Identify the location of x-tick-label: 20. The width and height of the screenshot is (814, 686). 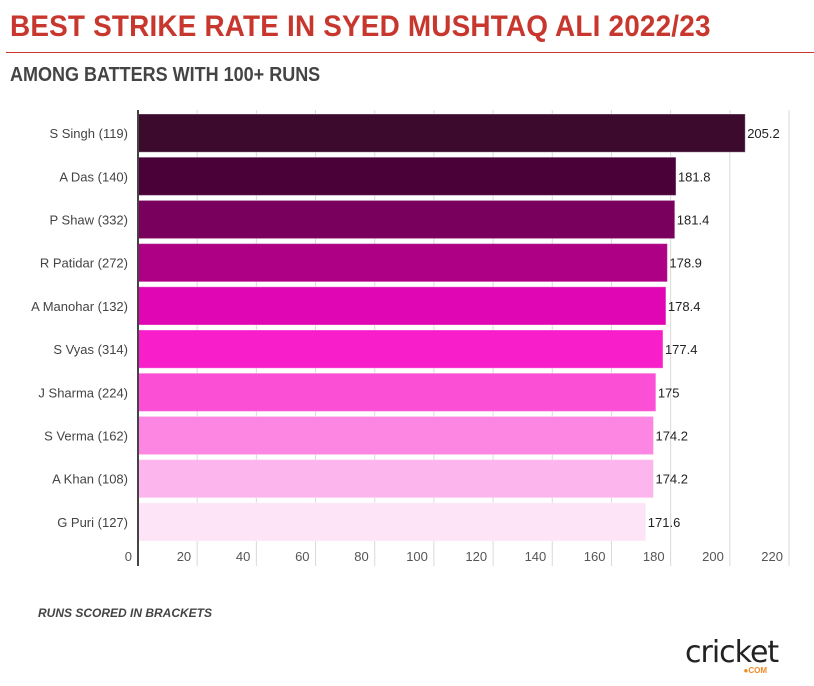
(184, 556).